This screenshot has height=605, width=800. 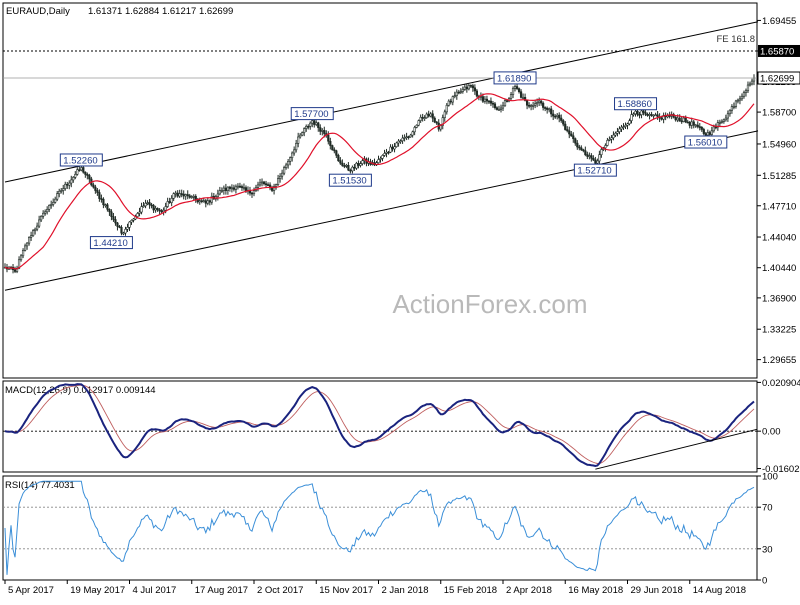 I want to click on swing-label: 1.52710, so click(x=594, y=171).